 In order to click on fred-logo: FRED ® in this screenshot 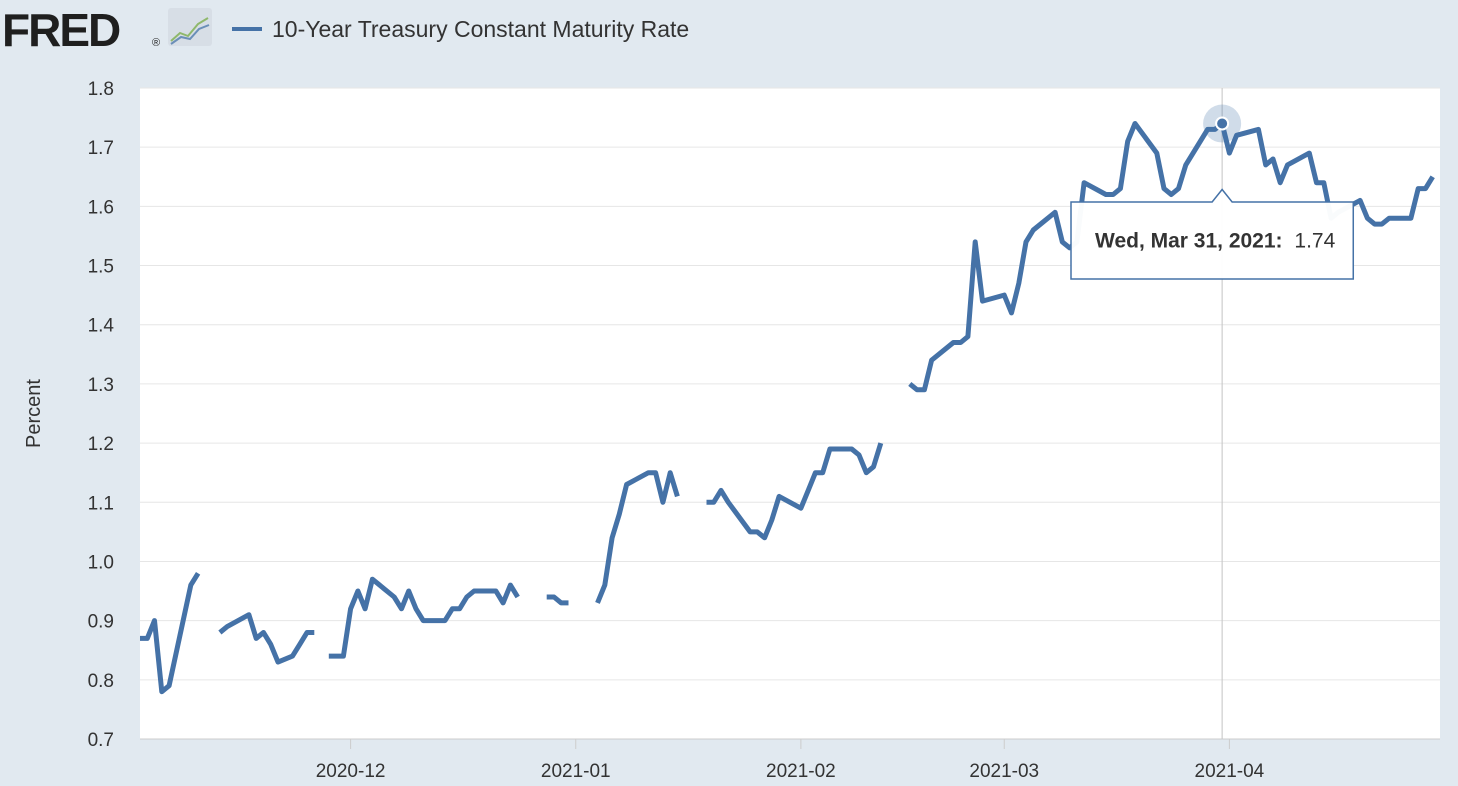, I will do `click(107, 30)`.